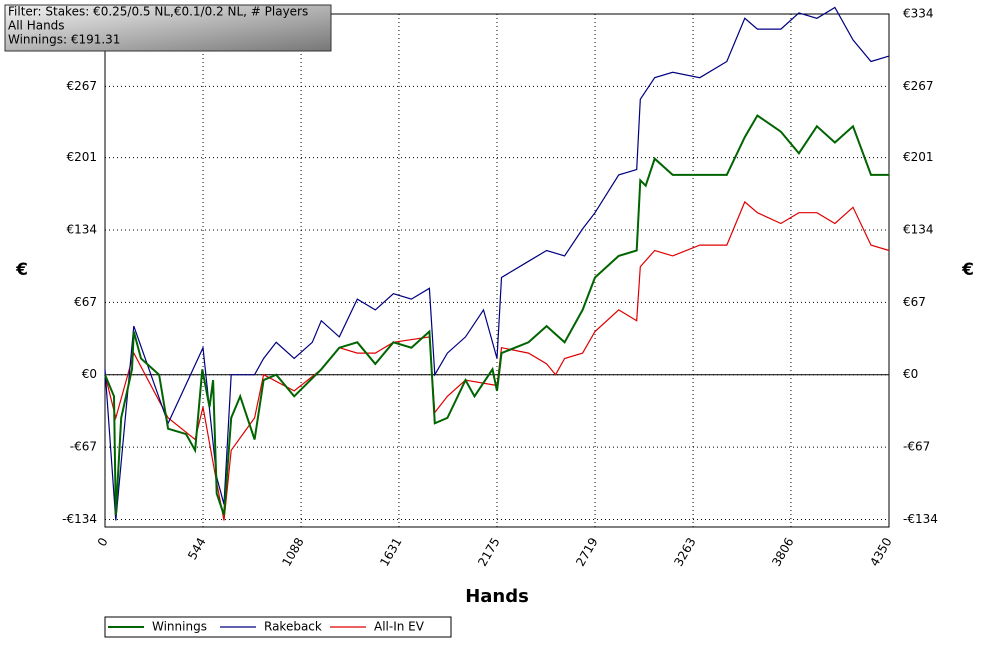 This screenshot has height=648, width=991. What do you see at coordinates (390, 551) in the screenshot?
I see `x-tick-label: 1631` at bounding box center [390, 551].